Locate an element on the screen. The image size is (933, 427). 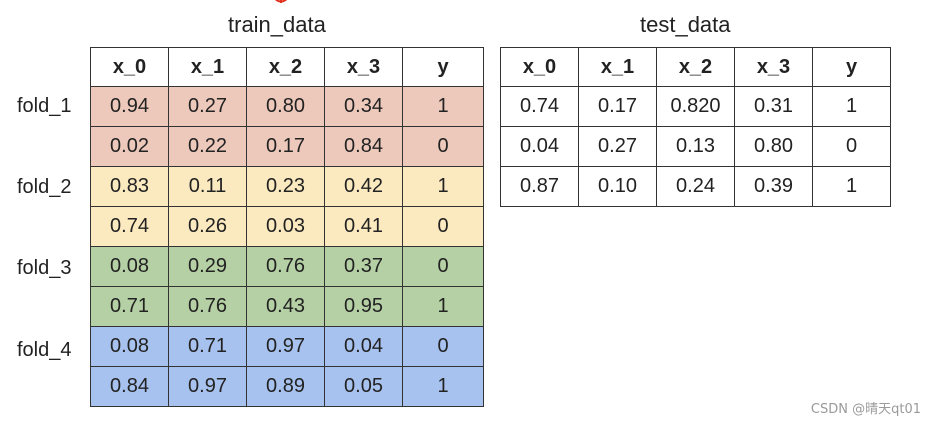
train-column-header: y is located at coordinates (443, 67).